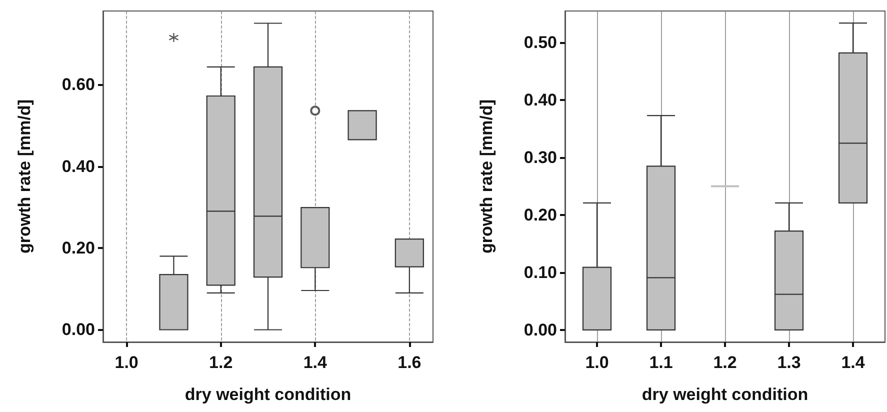  Describe the element at coordinates (540, 272) in the screenshot. I see `y-tick-label: 0.10` at that location.